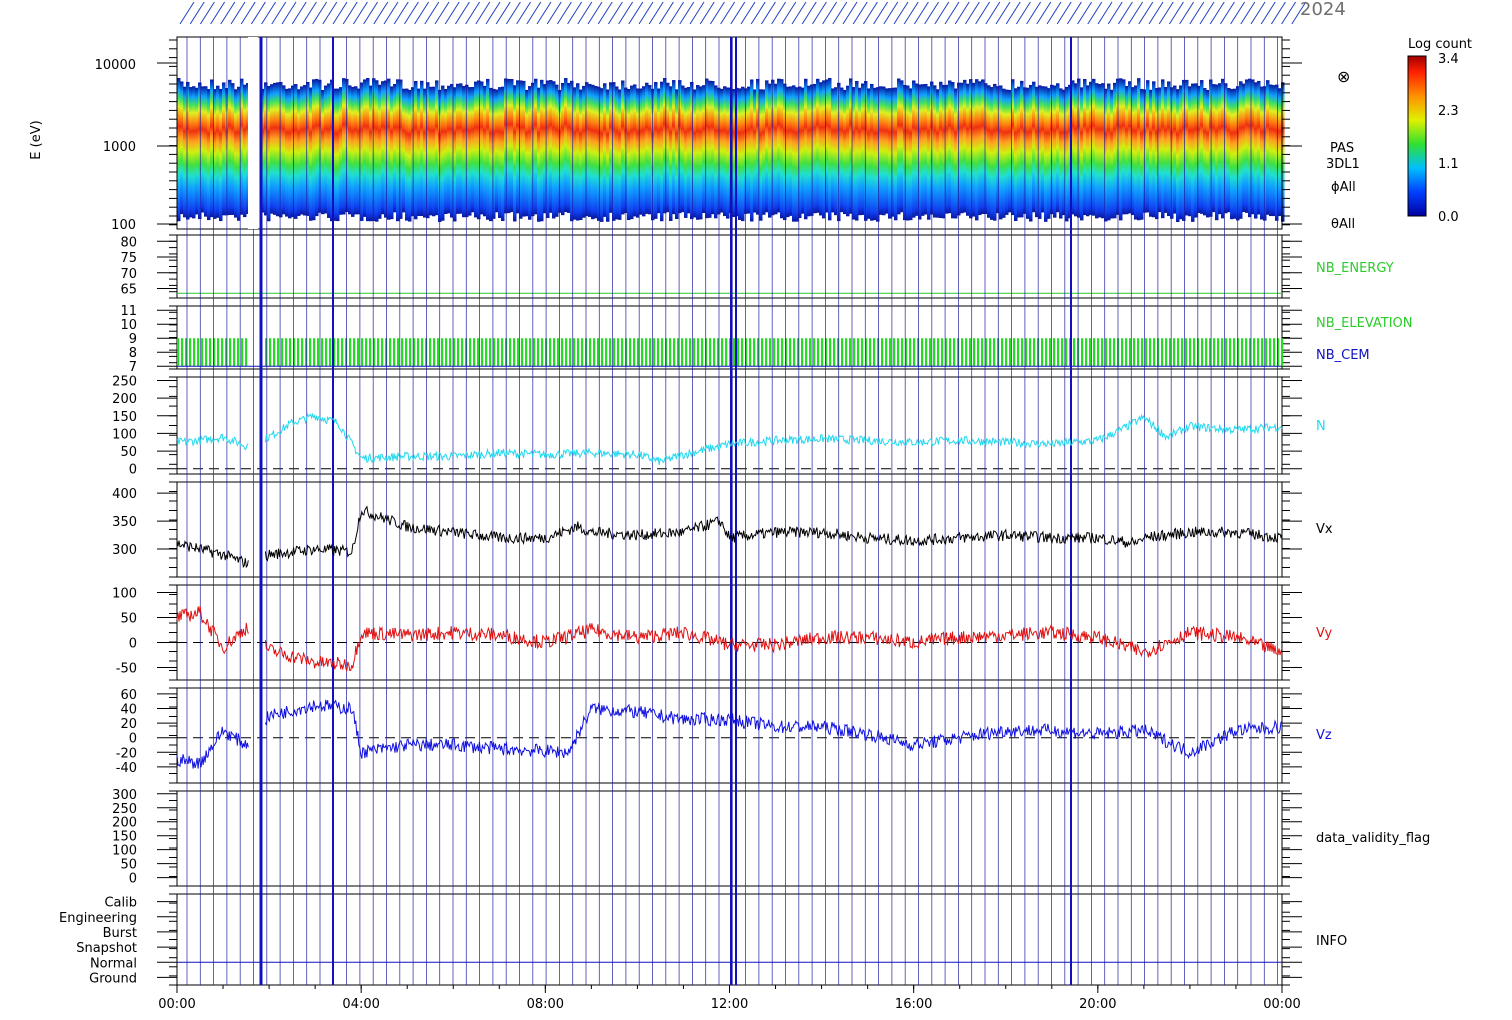 The image size is (1512, 1020). Describe the element at coordinates (729, 1004) in the screenshot. I see `x-tick-label: 12:00` at that location.